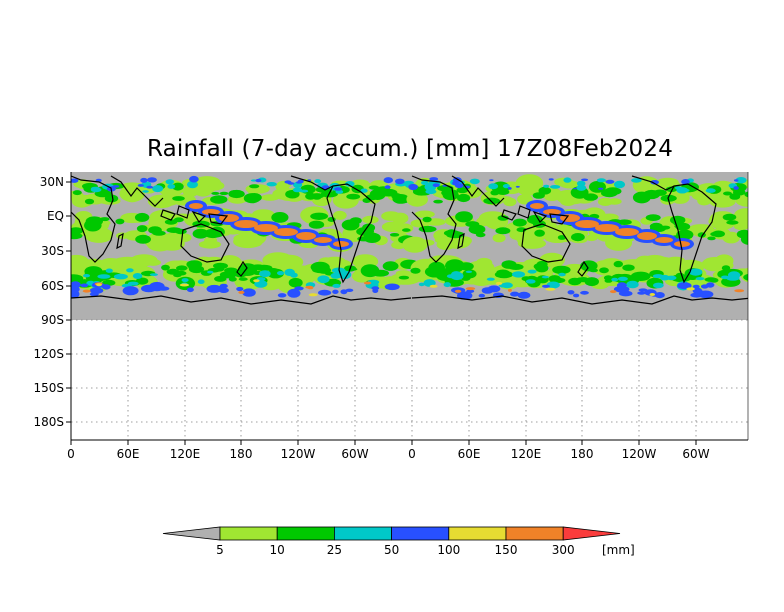 The height and width of the screenshot is (612, 784). What do you see at coordinates (563, 550) in the screenshot?
I see `colorbar-label: 300` at bounding box center [563, 550].